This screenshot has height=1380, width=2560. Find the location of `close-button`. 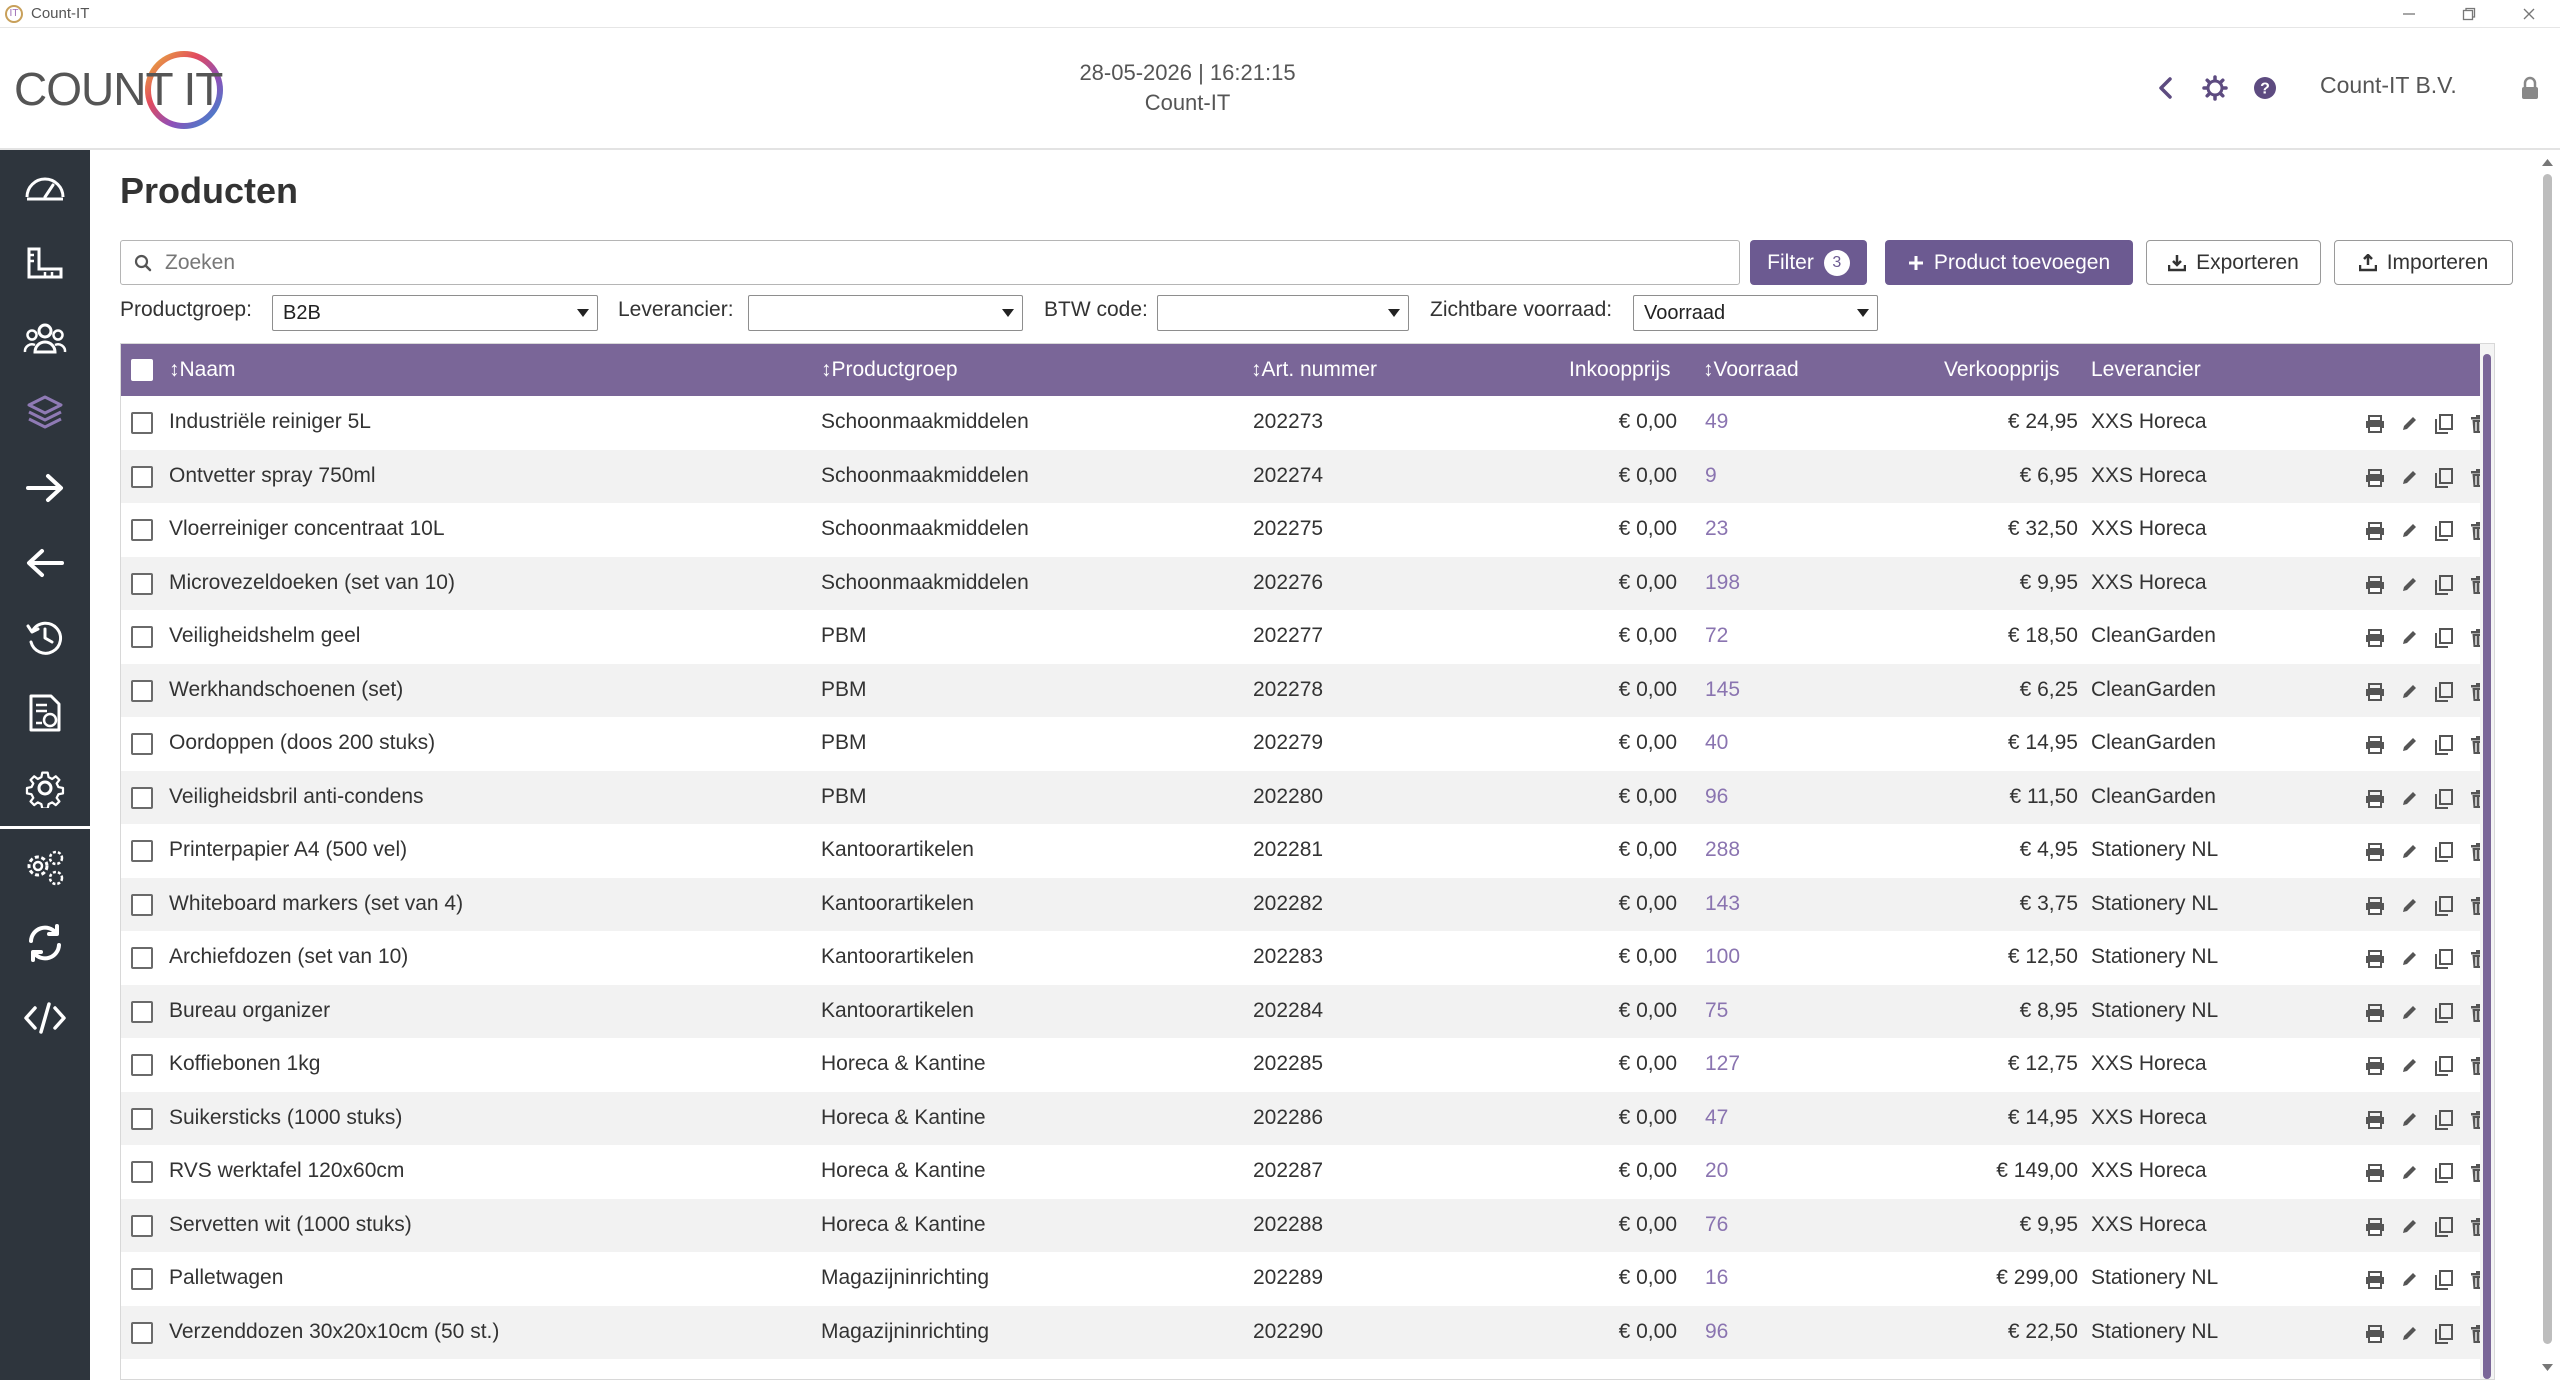

close-button is located at coordinates (2529, 14).